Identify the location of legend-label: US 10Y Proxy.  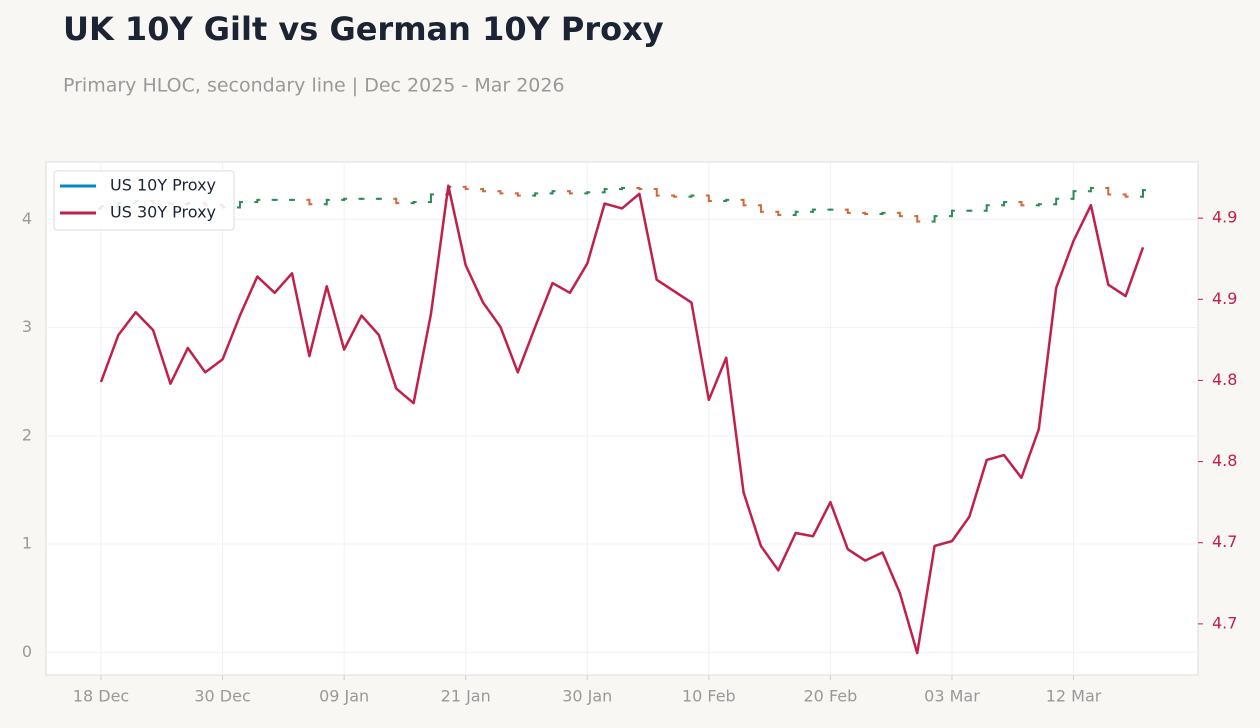
(163, 185).